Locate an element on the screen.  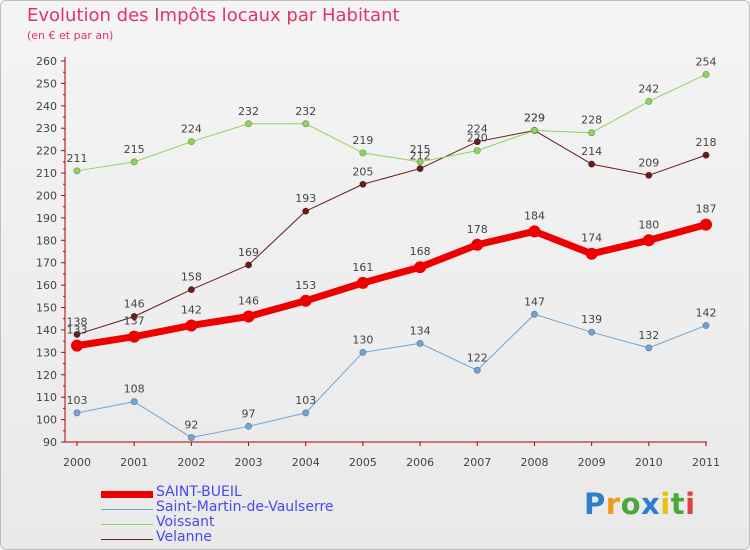
chart-title: Evolution des Impôts locaux par Habitant is located at coordinates (213, 15).